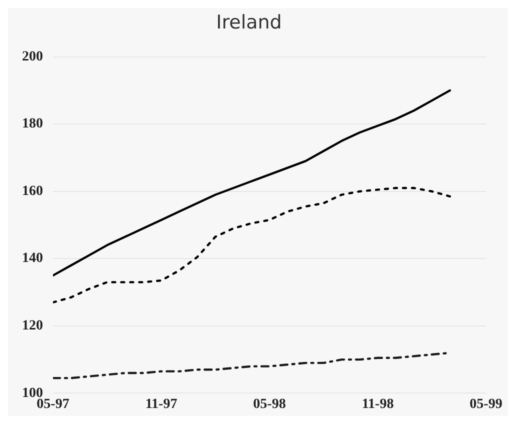 This screenshot has width=516, height=424. I want to click on x-tick-label: 11-97, so click(161, 404).